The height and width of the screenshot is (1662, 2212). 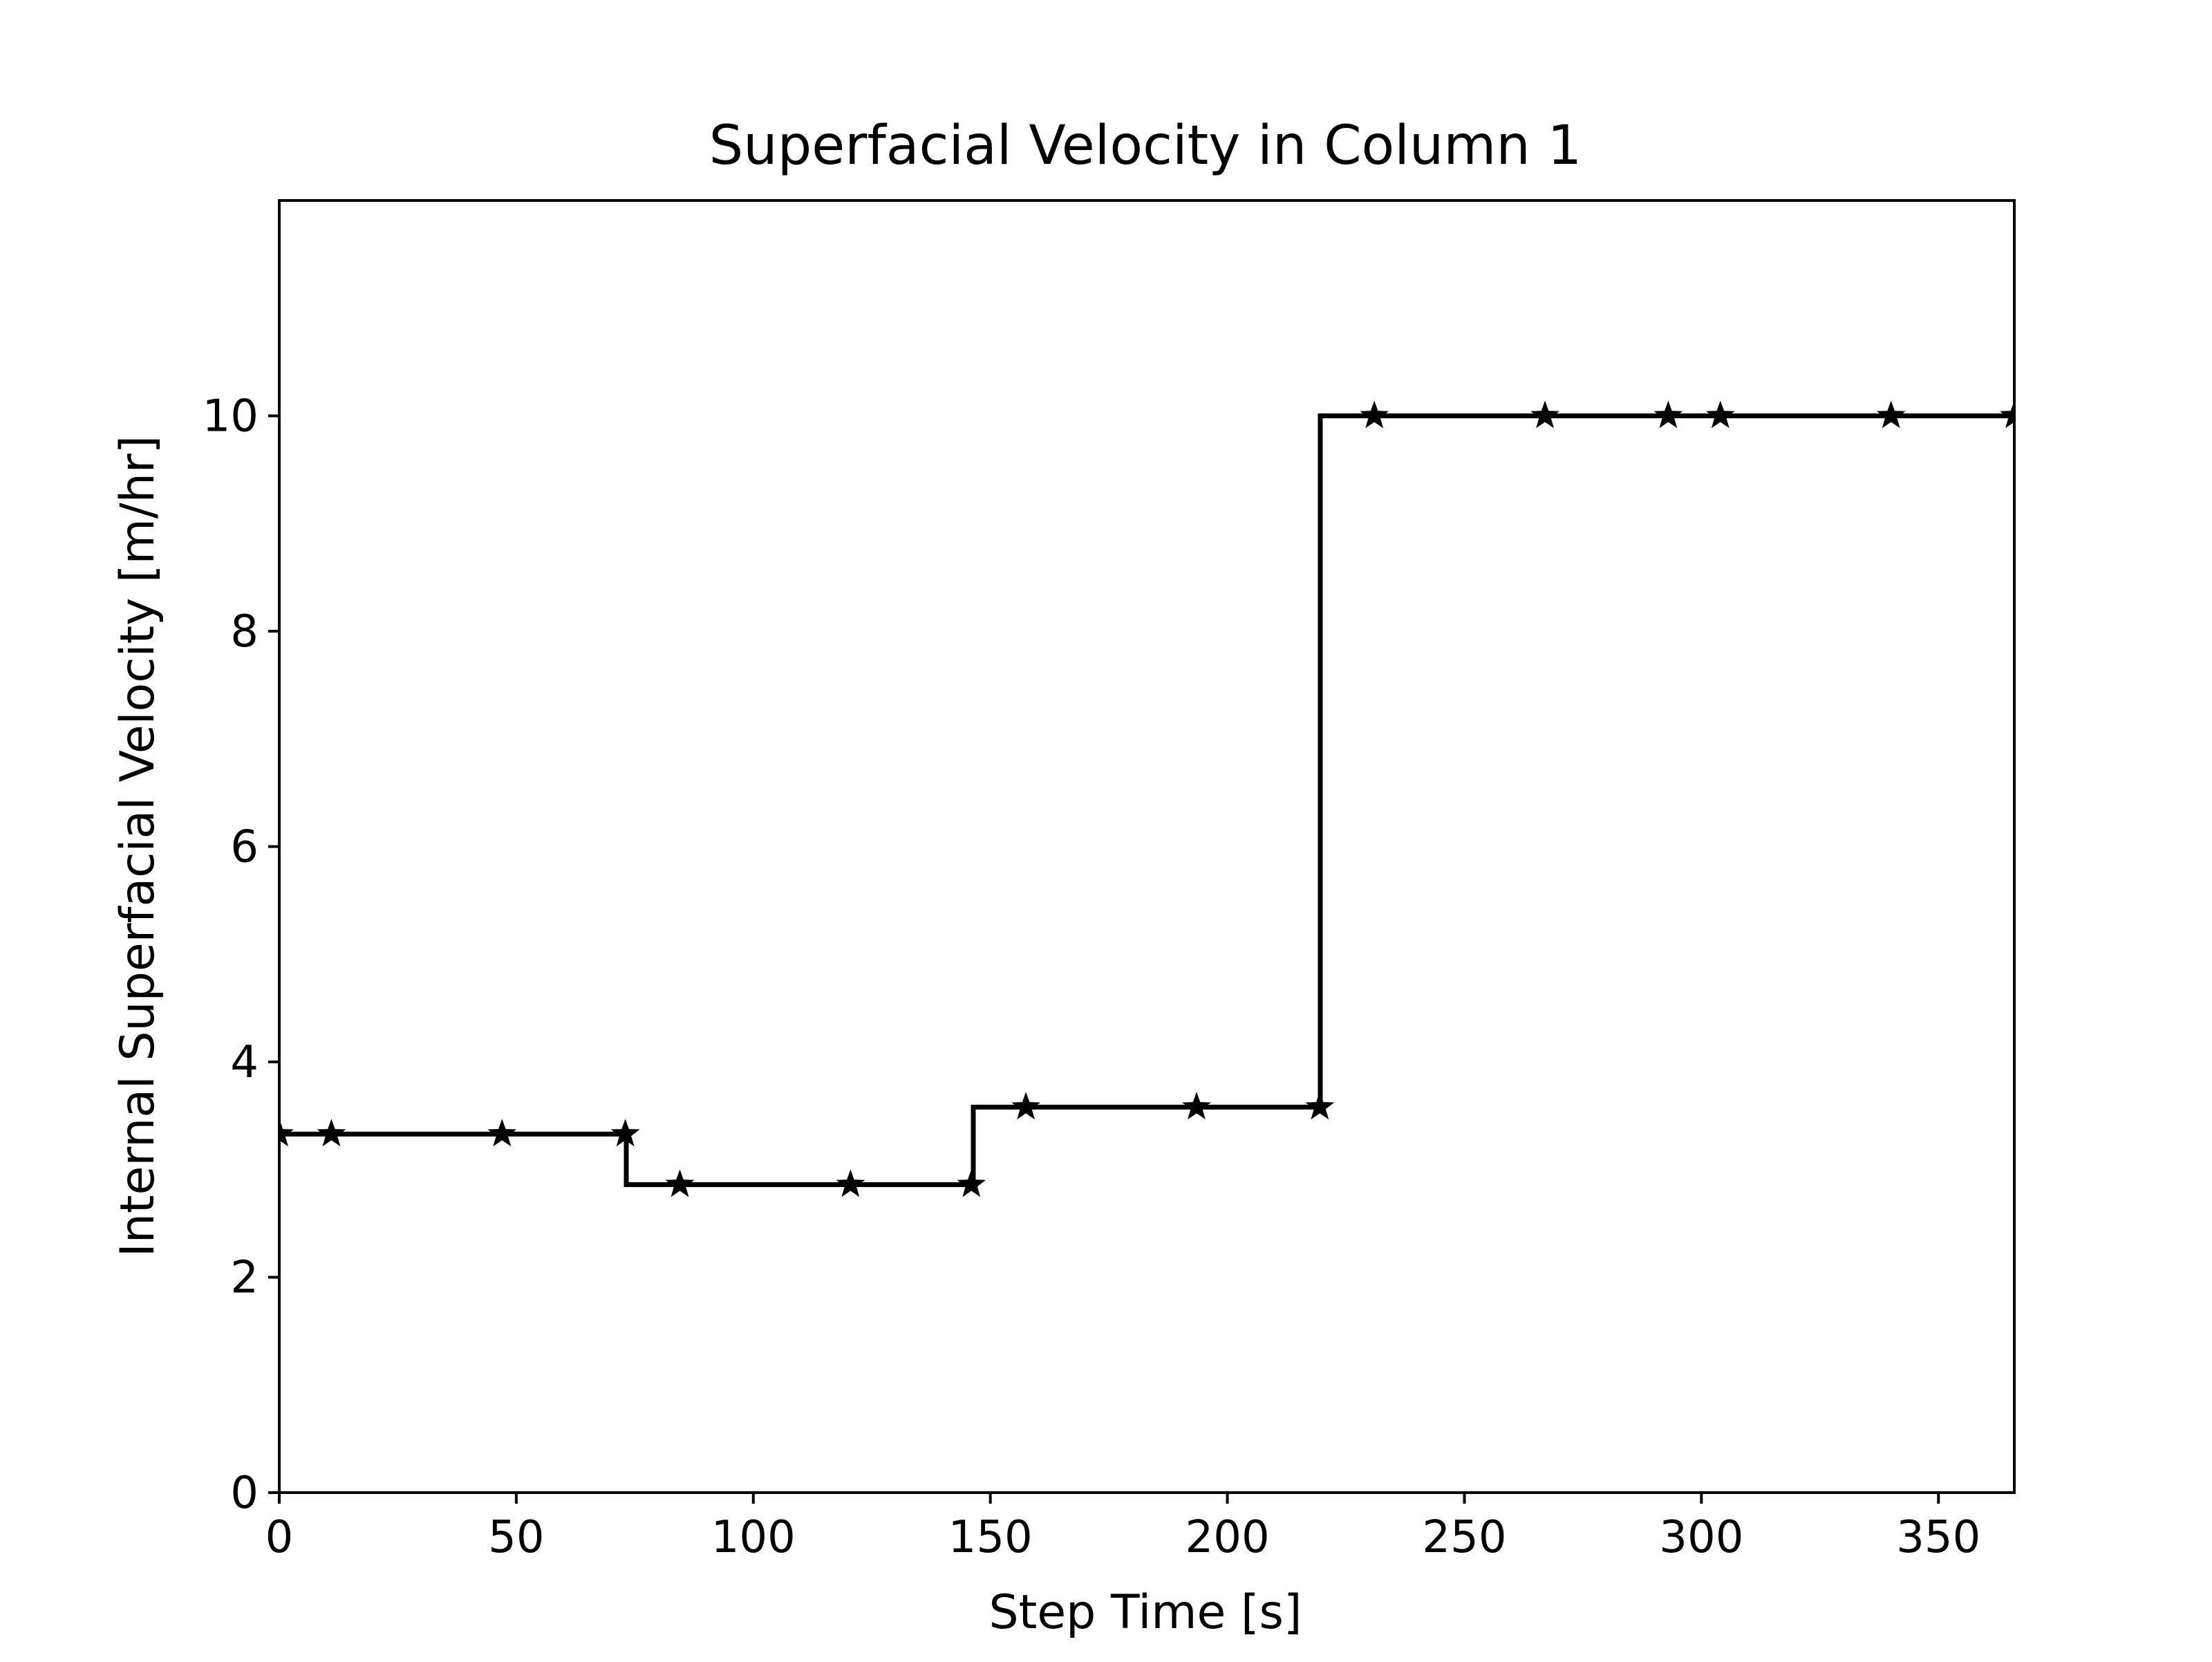 What do you see at coordinates (241, 955) in the screenshot?
I see `y-axis-ticks: 0 2 4 6 8 10` at bounding box center [241, 955].